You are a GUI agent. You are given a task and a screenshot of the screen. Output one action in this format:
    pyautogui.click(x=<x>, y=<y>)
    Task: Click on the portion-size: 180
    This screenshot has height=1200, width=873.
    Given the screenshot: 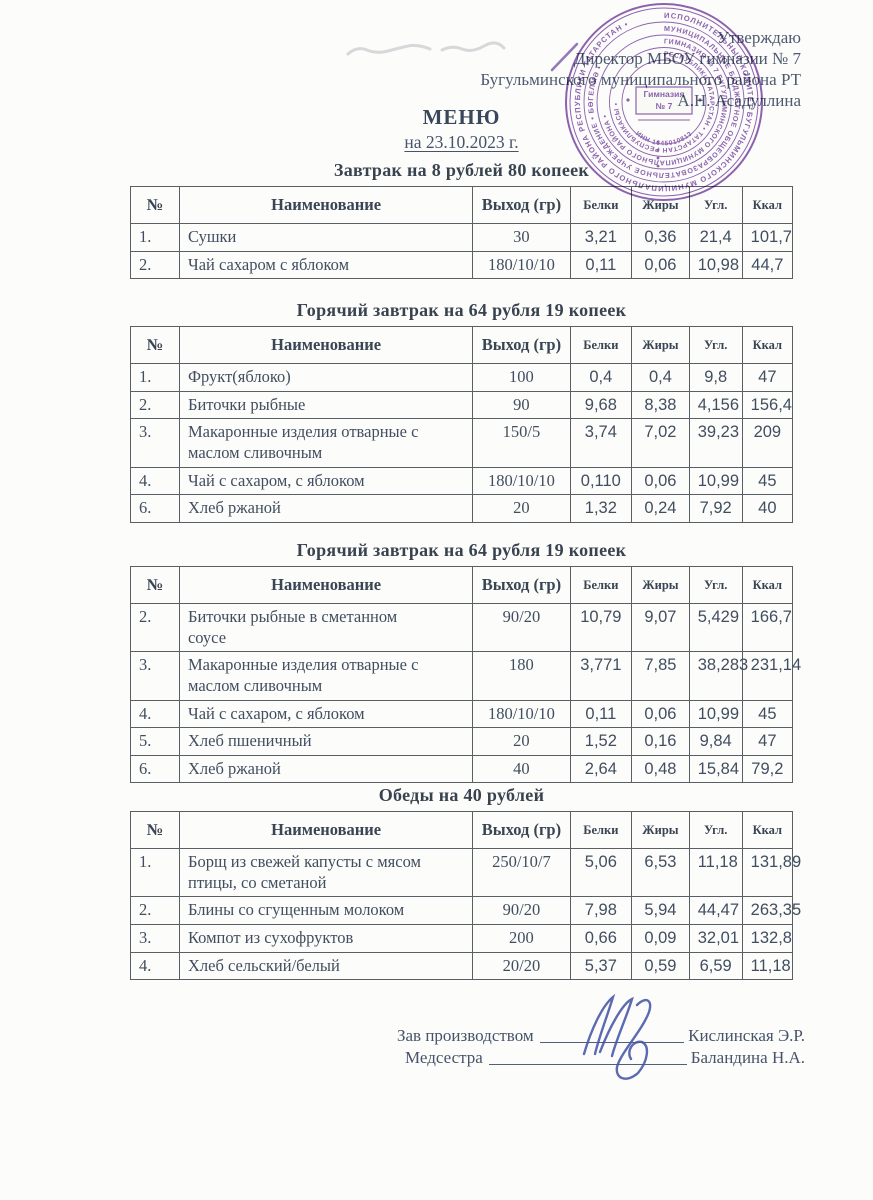 What is the action you would take?
    pyautogui.click(x=521, y=676)
    